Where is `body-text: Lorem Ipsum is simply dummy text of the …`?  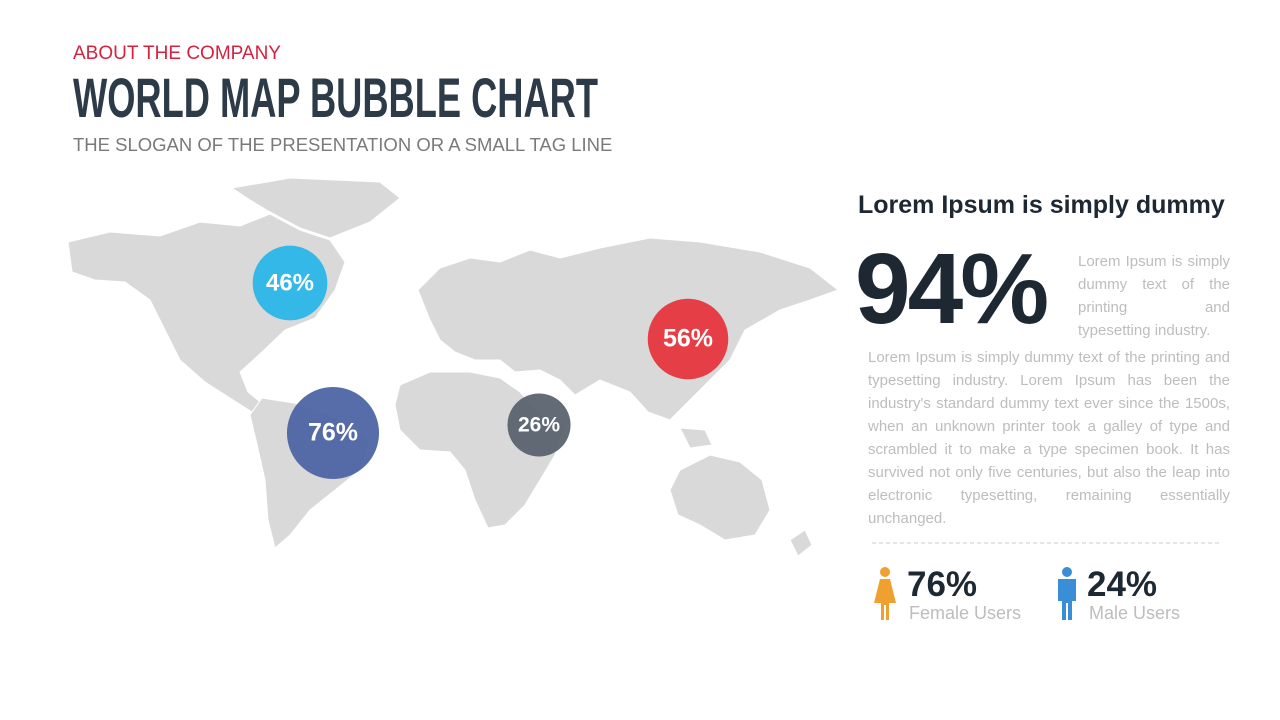
body-text: Lorem Ipsum is simply dummy text of the … is located at coordinates (1049, 438).